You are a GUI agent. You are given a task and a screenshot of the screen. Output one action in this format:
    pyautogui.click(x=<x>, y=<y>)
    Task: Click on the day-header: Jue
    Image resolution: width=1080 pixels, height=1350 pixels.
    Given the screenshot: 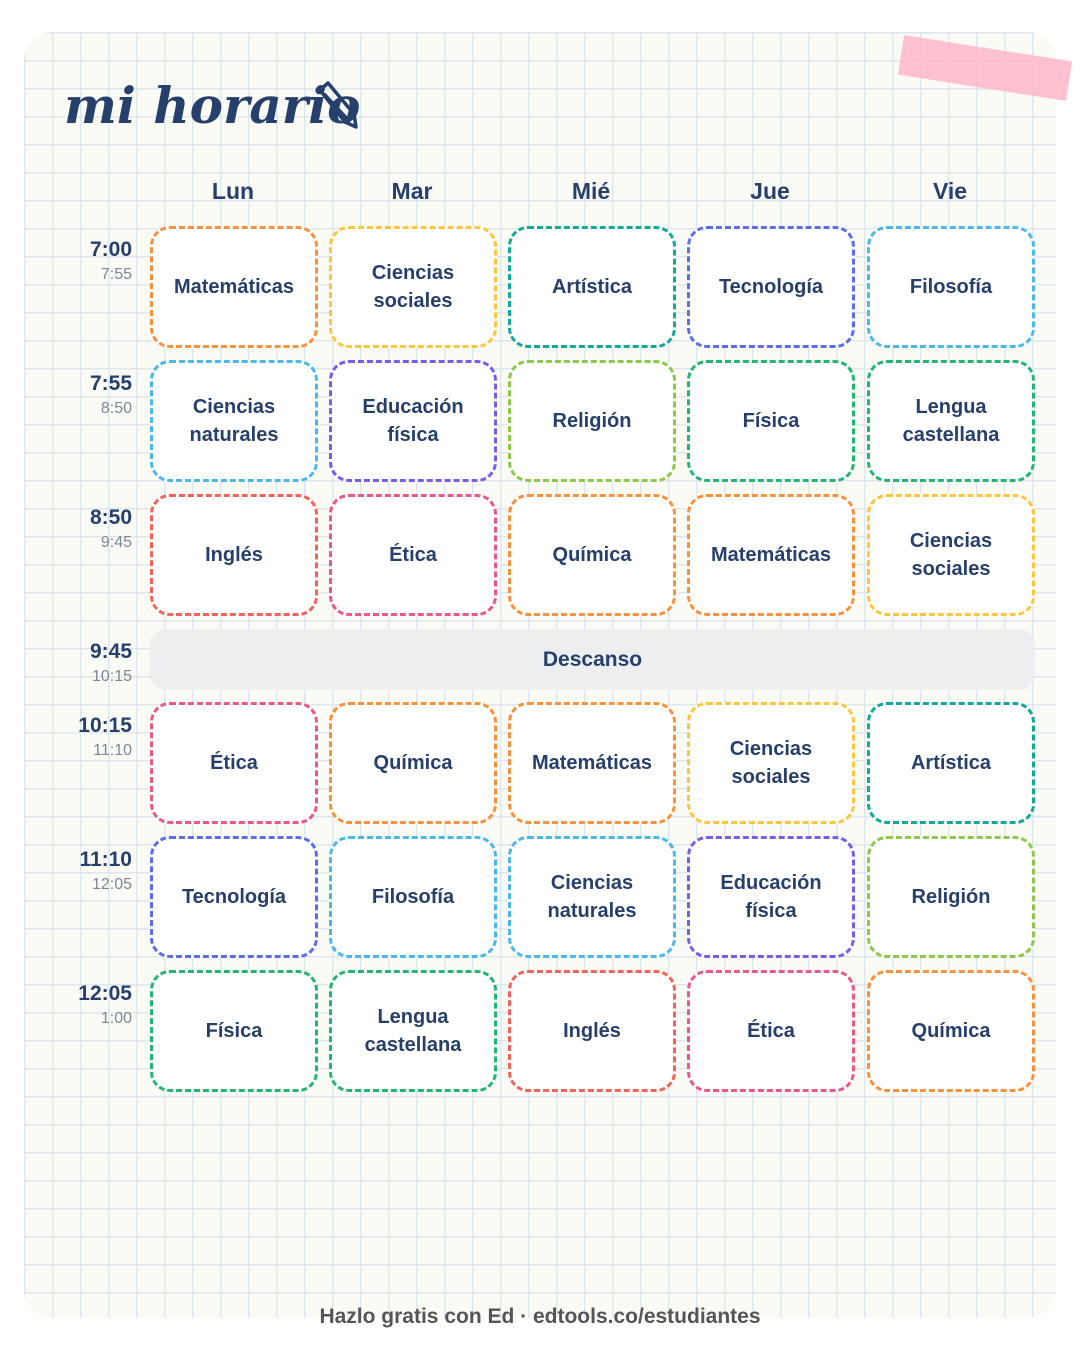 What is the action you would take?
    pyautogui.click(x=770, y=191)
    